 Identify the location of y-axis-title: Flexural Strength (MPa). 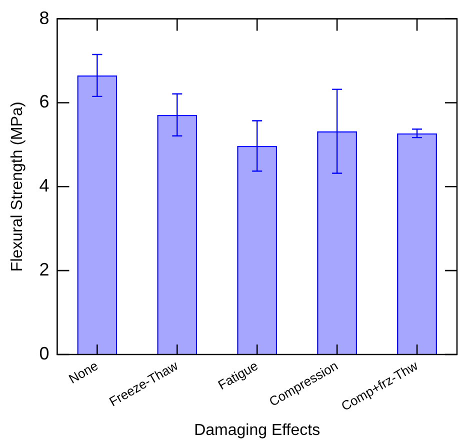
(17, 187).